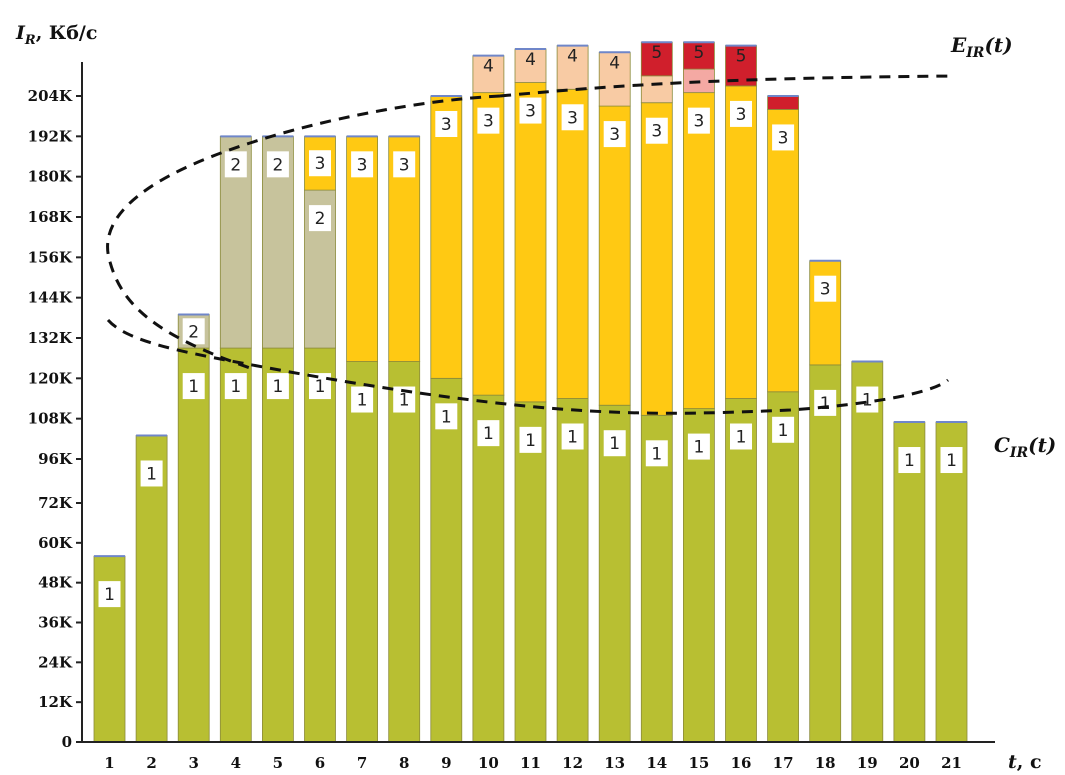 This screenshot has height=775, width=1065. I want to click on y-tick-label: 36K, so click(55, 623).